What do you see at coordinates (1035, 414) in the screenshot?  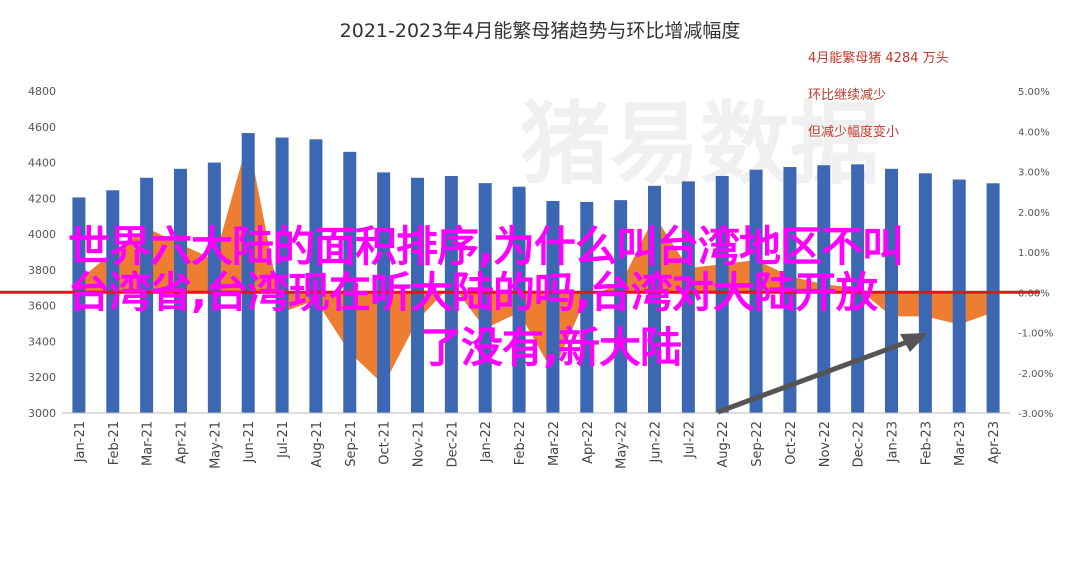 I see `y-right-tick: -3.00%` at bounding box center [1035, 414].